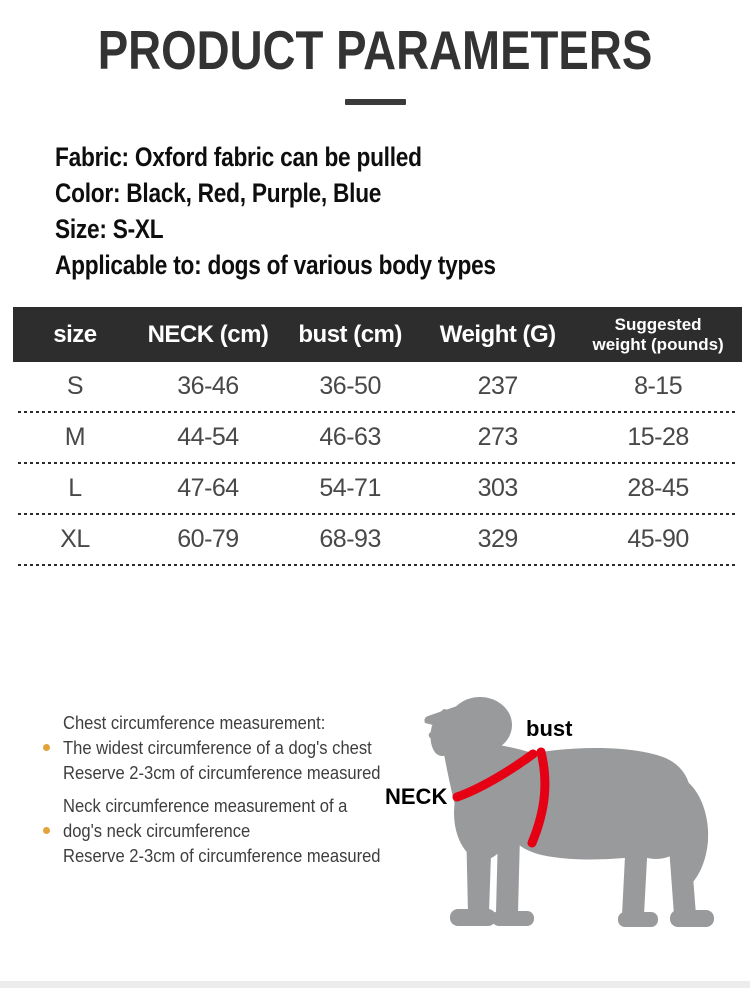 The image size is (750, 988). Describe the element at coordinates (350, 386) in the screenshot. I see `cell-bust: 36-50` at that location.